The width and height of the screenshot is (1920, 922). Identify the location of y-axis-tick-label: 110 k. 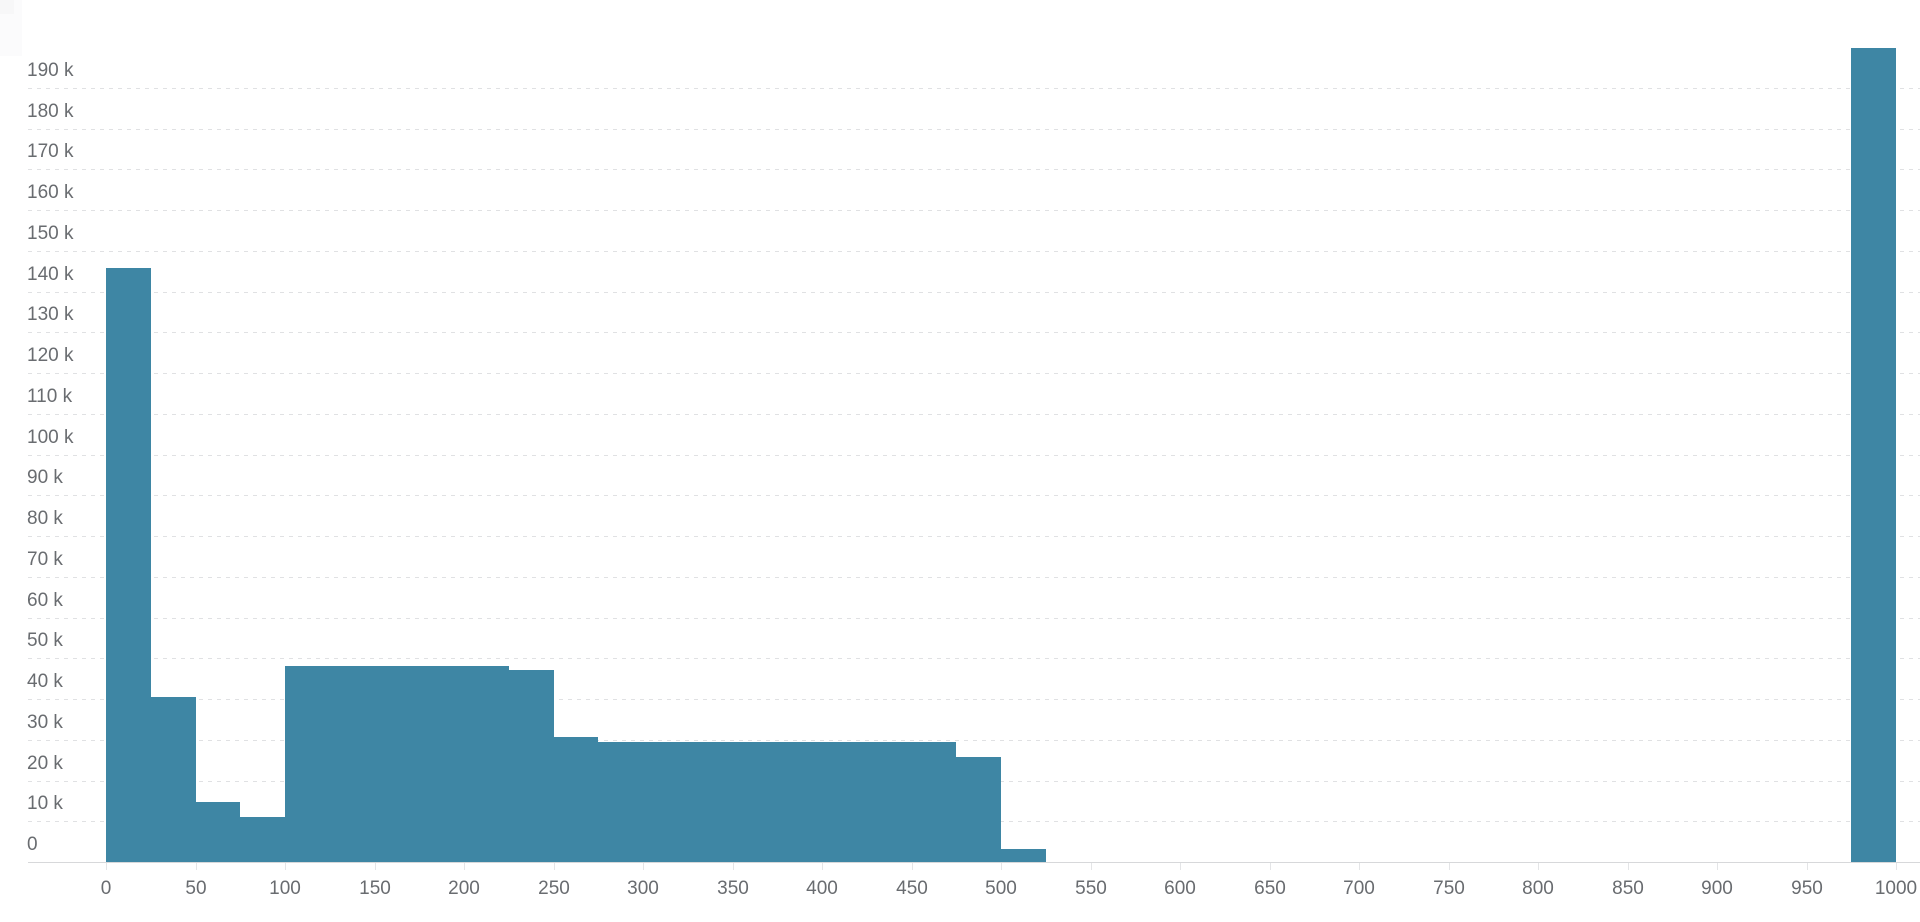
(50, 396).